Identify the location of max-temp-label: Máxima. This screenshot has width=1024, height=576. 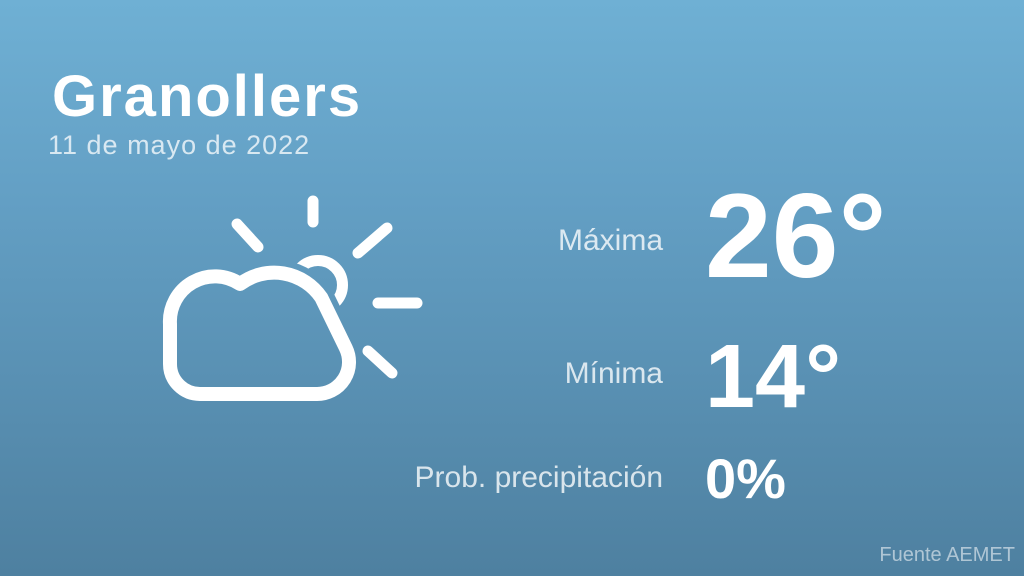
(610, 240).